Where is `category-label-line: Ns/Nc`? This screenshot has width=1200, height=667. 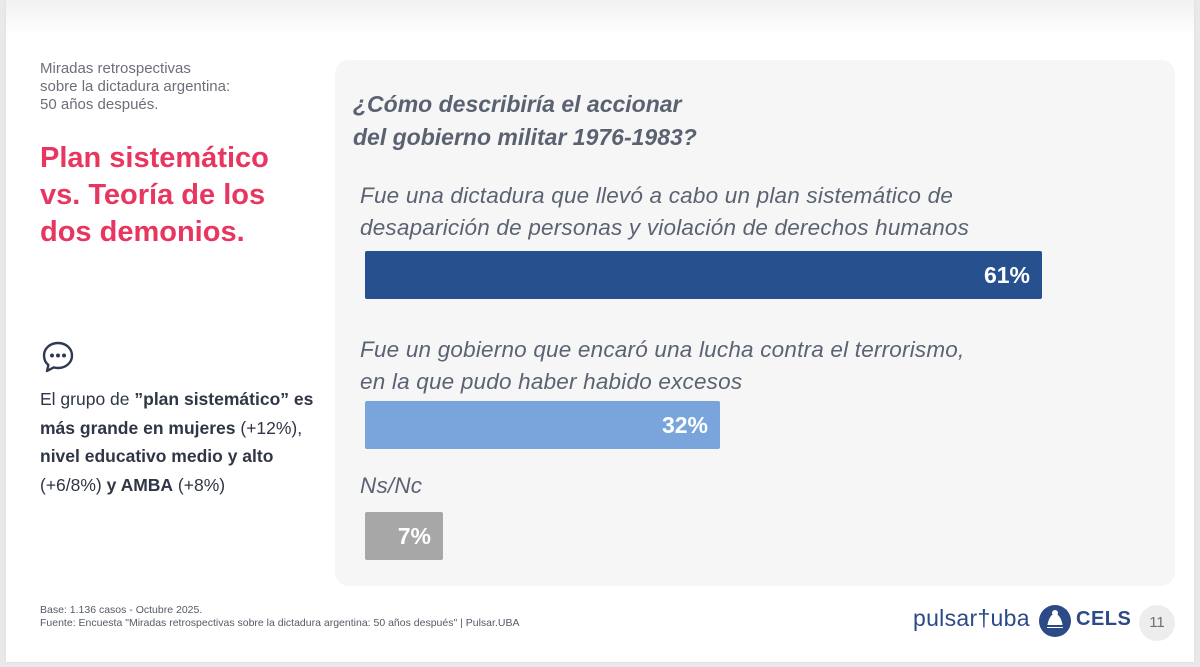 category-label-line: Ns/Nc is located at coordinates (391, 485).